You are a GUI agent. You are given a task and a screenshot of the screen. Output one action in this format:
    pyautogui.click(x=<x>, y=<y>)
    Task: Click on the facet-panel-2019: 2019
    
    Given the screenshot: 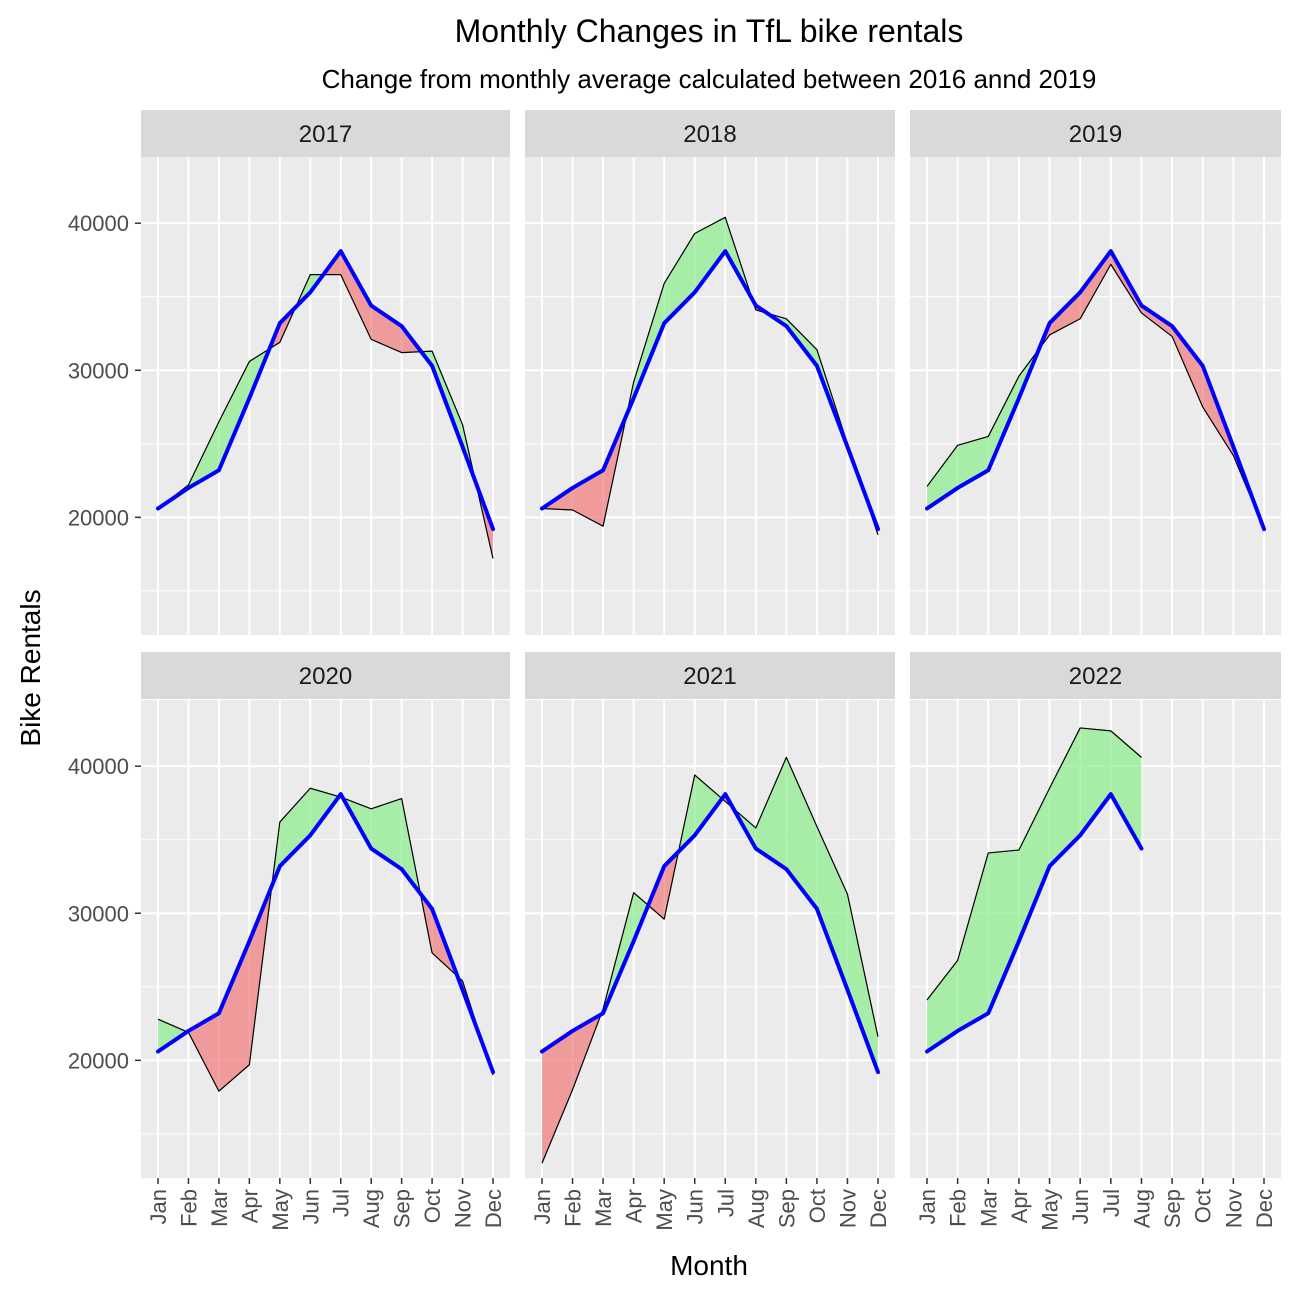 What is the action you would take?
    pyautogui.click(x=1095, y=372)
    